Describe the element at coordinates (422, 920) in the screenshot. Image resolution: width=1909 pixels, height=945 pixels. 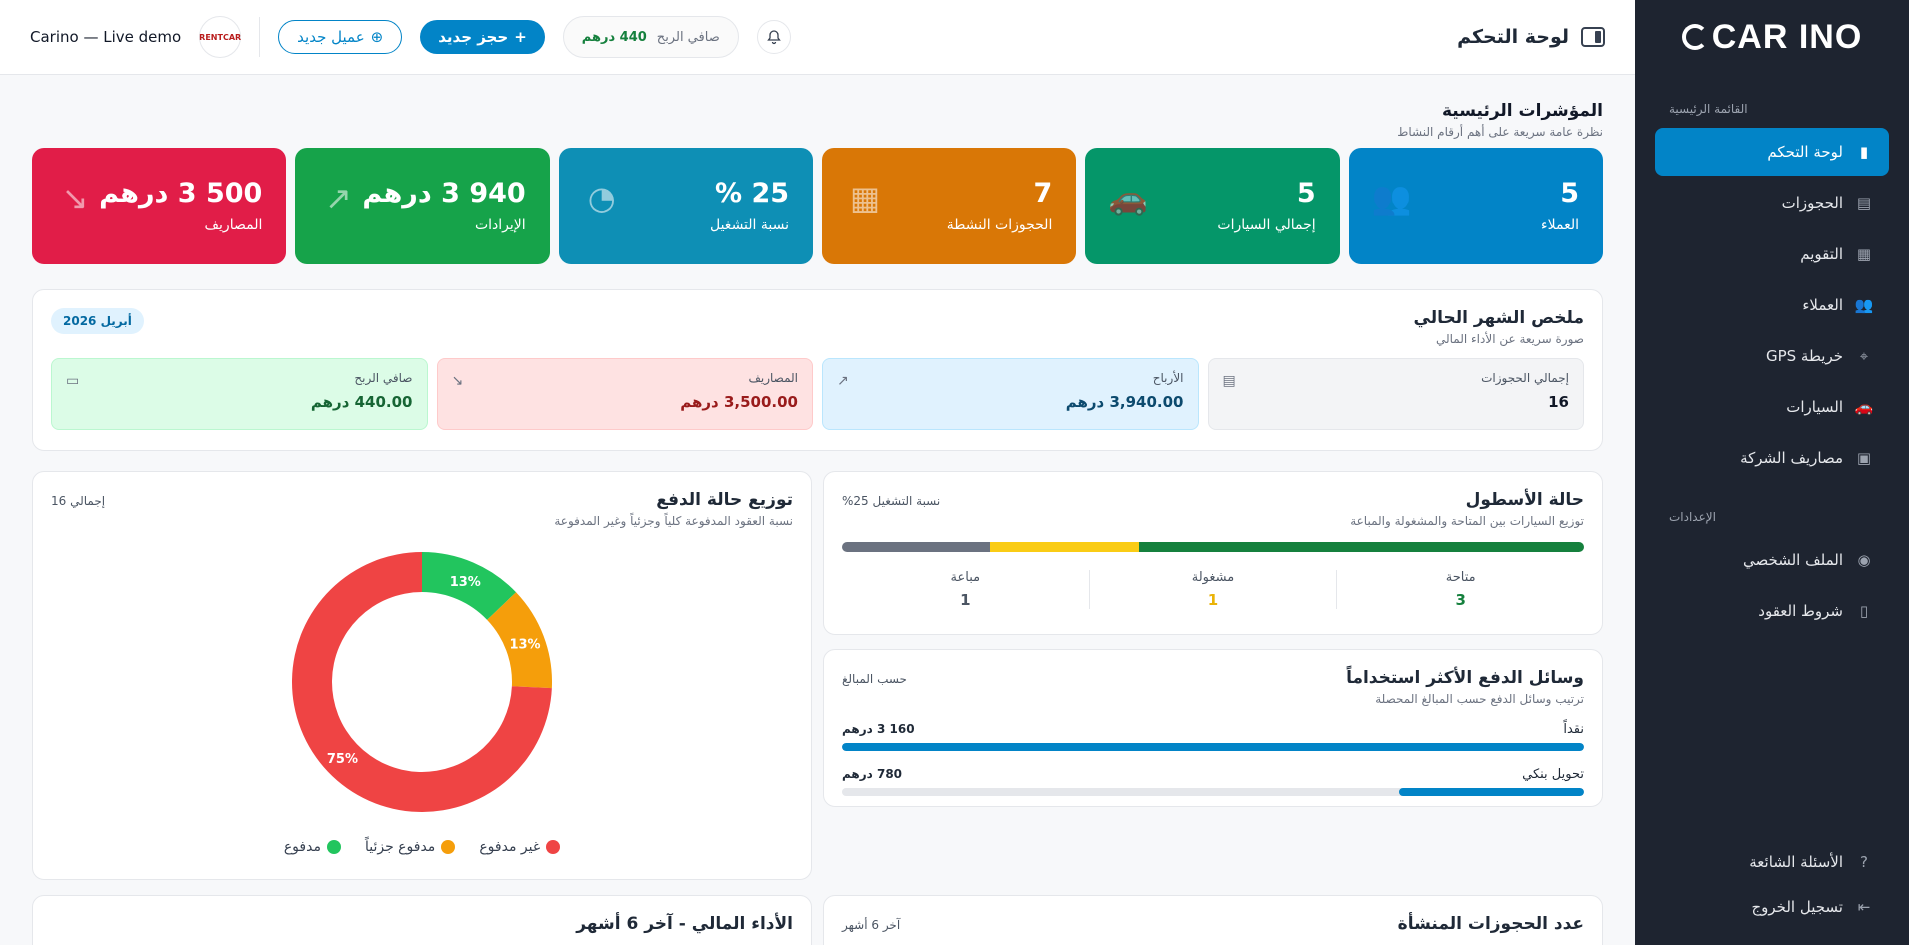
I see `financial-performance-card: الأداء المالي - آخر 6 أشهر` at that location.